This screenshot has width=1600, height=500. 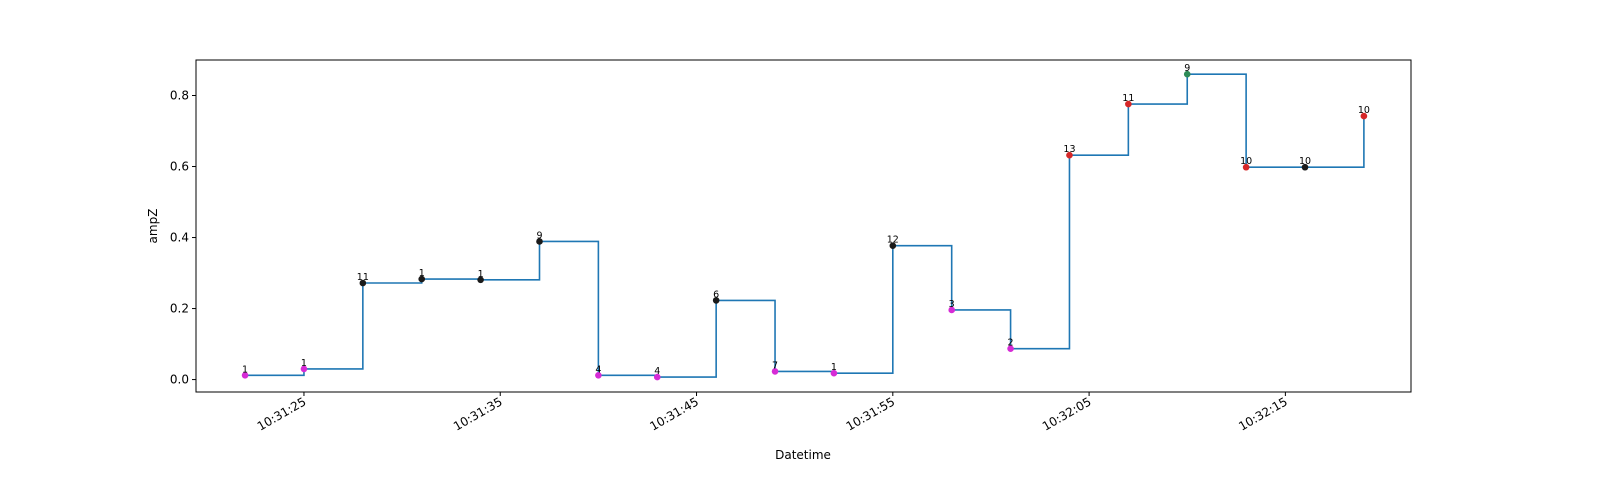 I want to click on y-axis-label: ampZ, so click(x=153, y=226).